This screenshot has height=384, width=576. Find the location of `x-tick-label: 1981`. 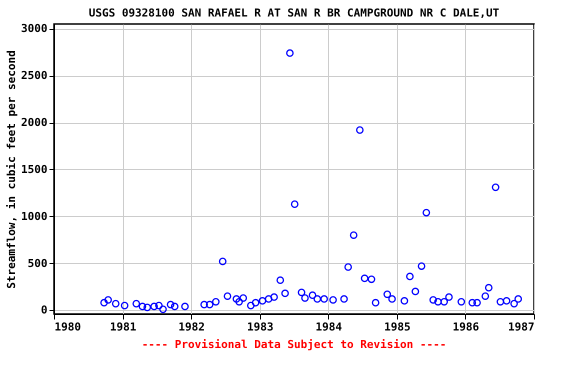

x-tick-label: 1981 is located at coordinates (123, 327).